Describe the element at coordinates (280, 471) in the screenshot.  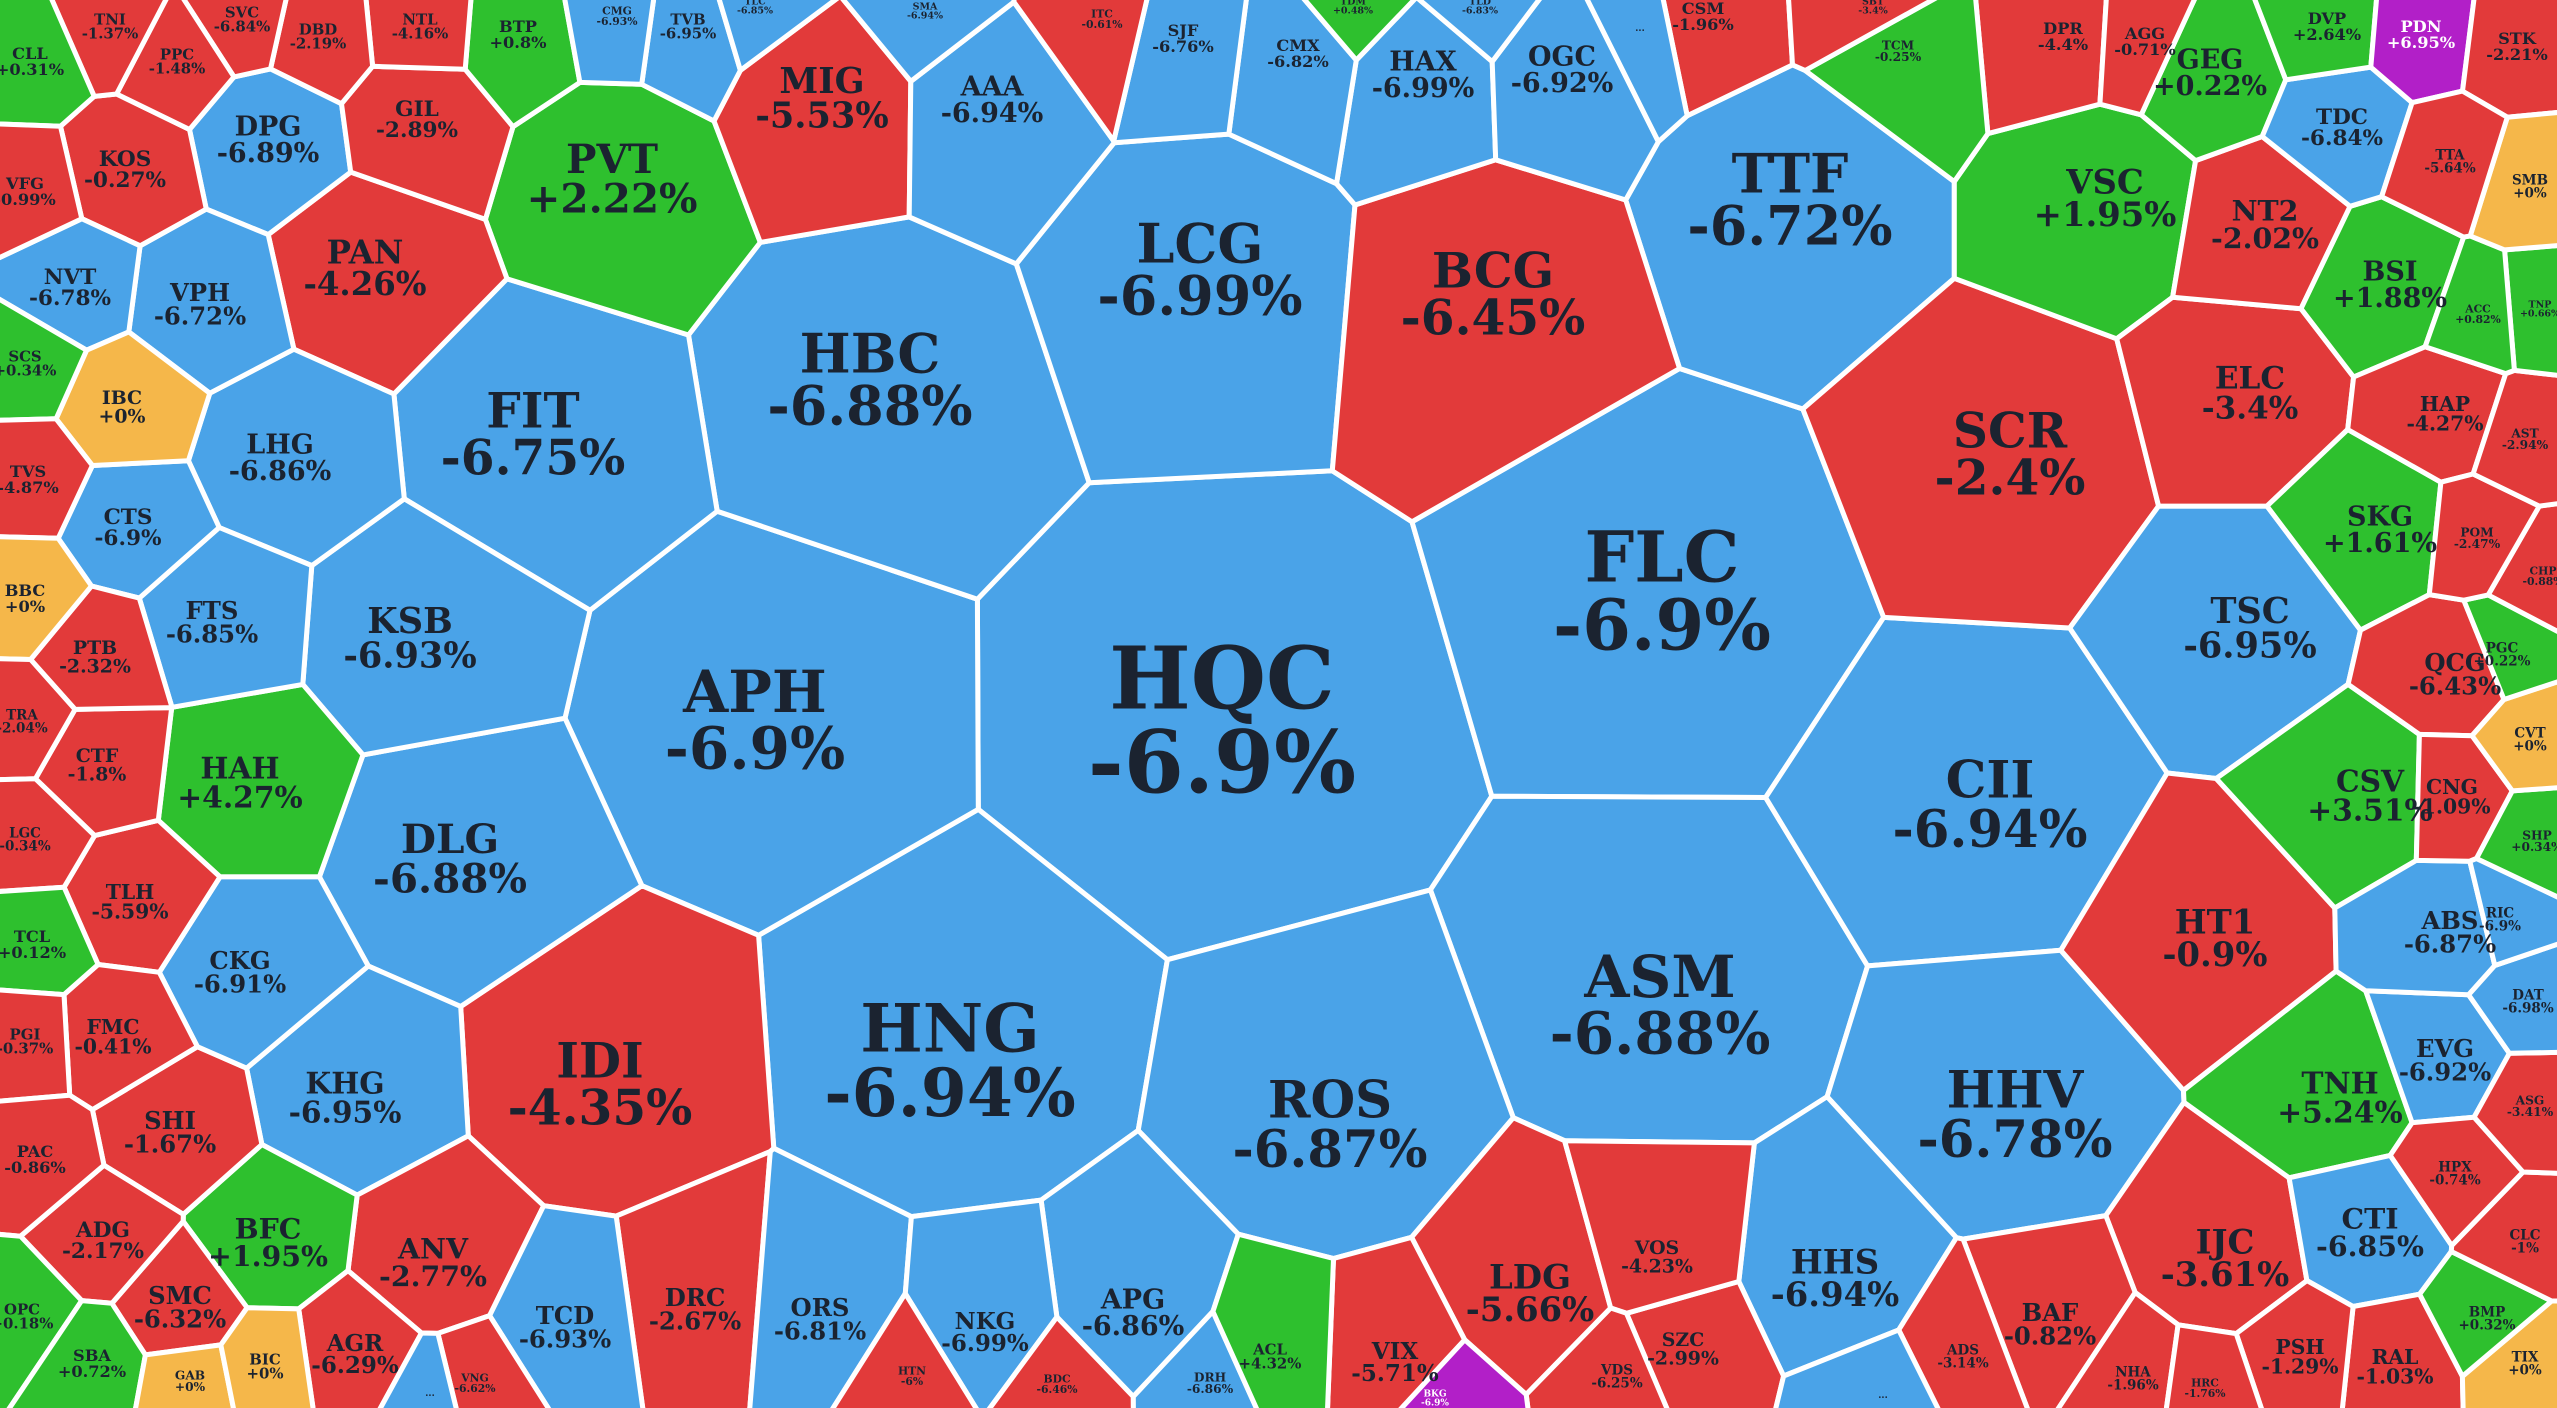
I see `stock-change-label: -6.86%` at that location.